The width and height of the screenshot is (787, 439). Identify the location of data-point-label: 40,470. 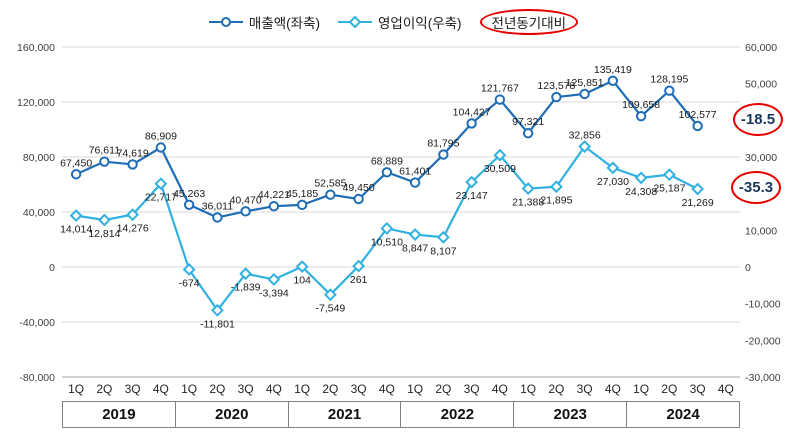
(246, 200).